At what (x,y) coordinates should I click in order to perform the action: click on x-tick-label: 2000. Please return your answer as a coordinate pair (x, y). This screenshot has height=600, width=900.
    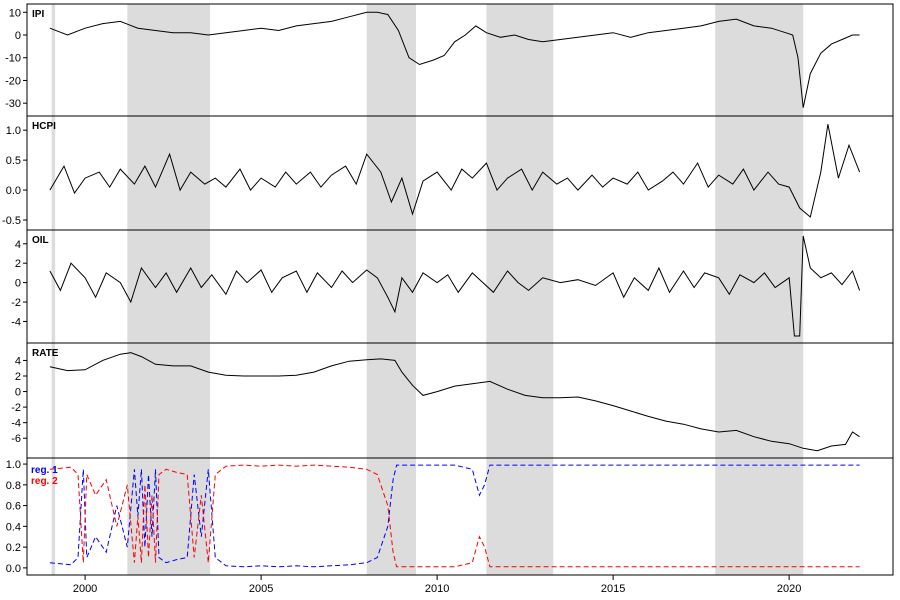
    Looking at the image, I should click on (85, 589).